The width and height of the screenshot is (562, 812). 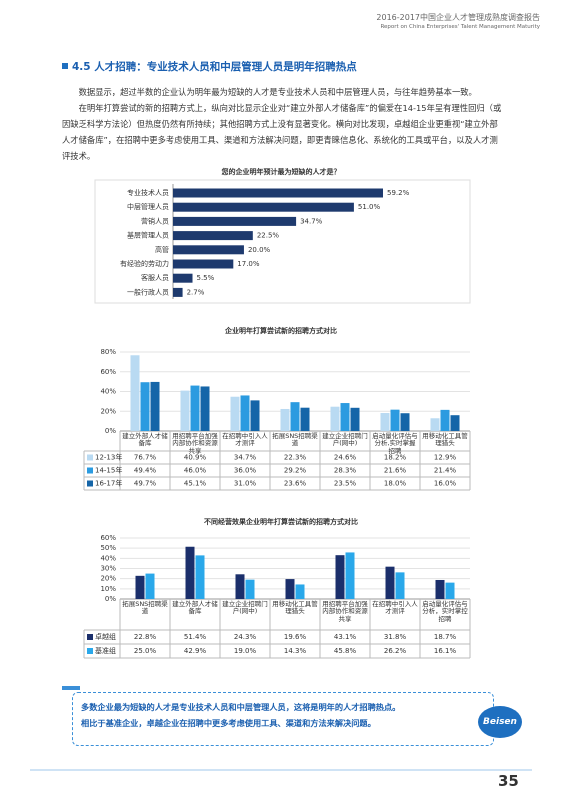 What do you see at coordinates (71, 688) in the screenshot?
I see `callout-tab` at bounding box center [71, 688].